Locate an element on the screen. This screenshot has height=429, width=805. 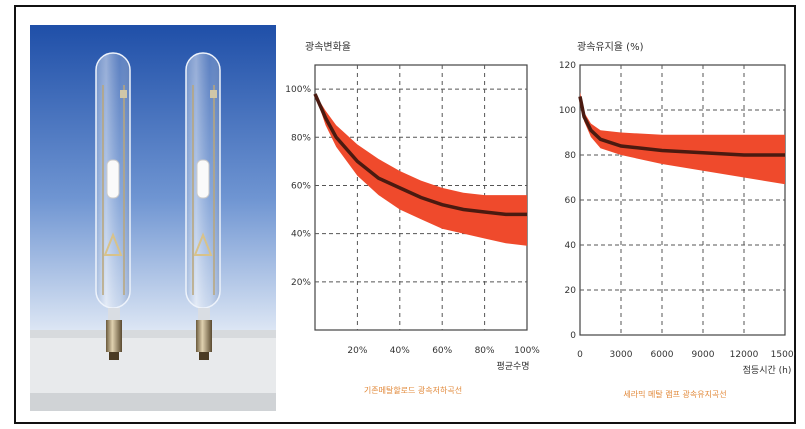
chart2-title: 광속유지율 (%) is located at coordinates (610, 47).